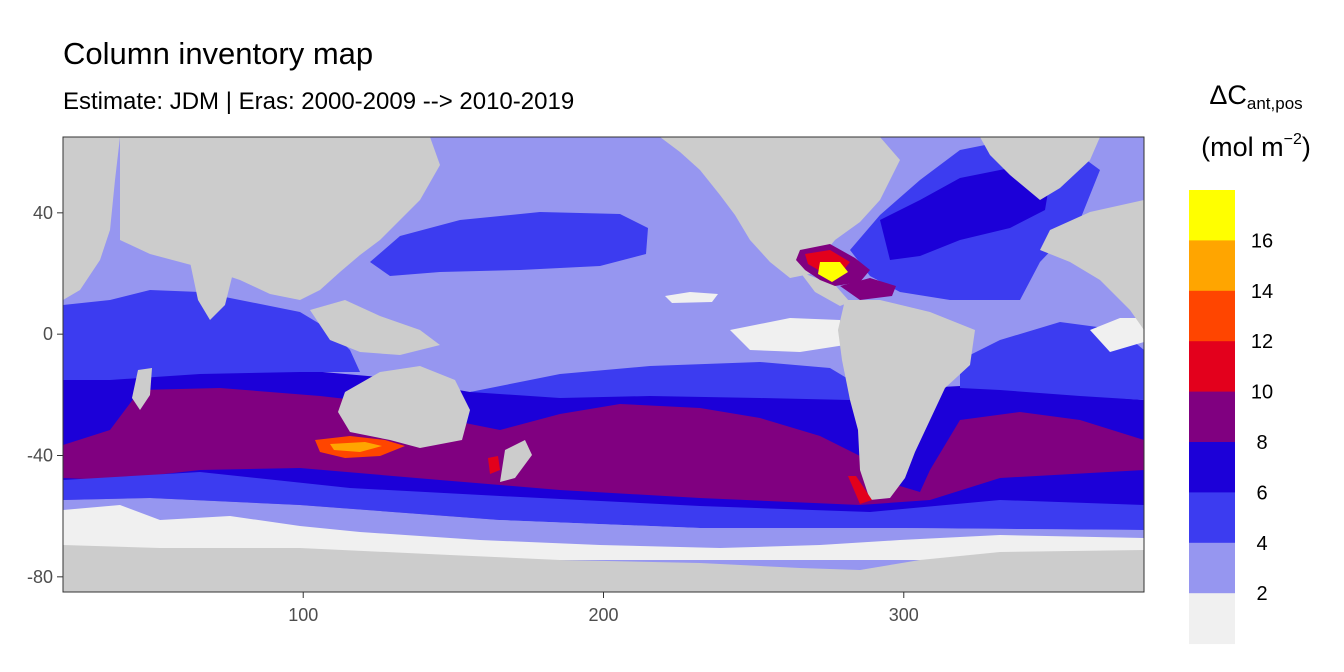  I want to click on antarctica-land, so click(603, 568).